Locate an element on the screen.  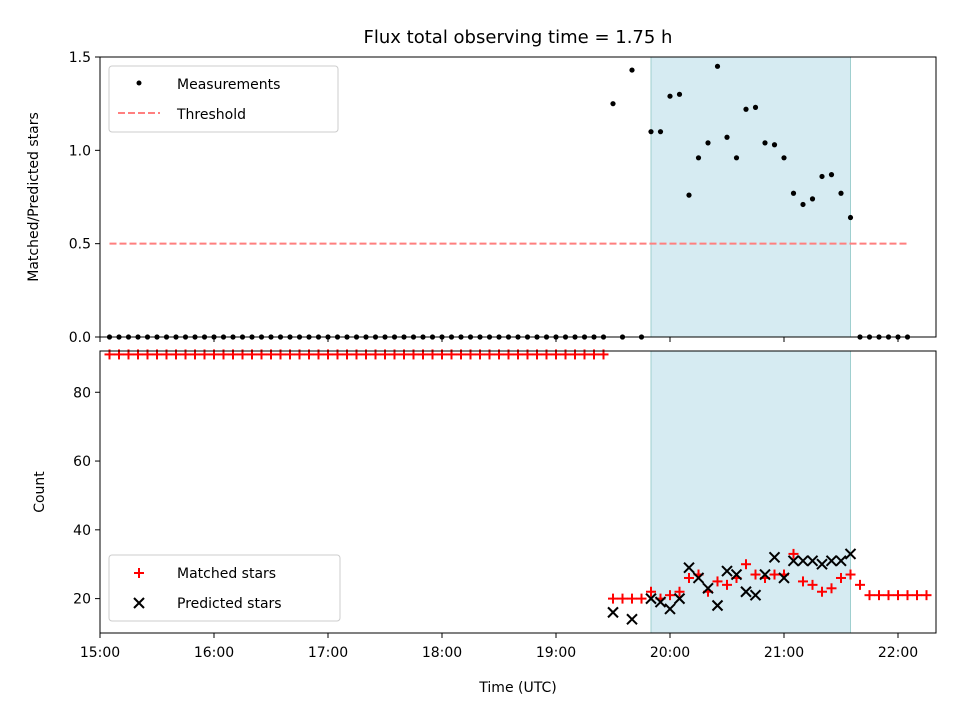
predicted-star-points is located at coordinates (732, 586).